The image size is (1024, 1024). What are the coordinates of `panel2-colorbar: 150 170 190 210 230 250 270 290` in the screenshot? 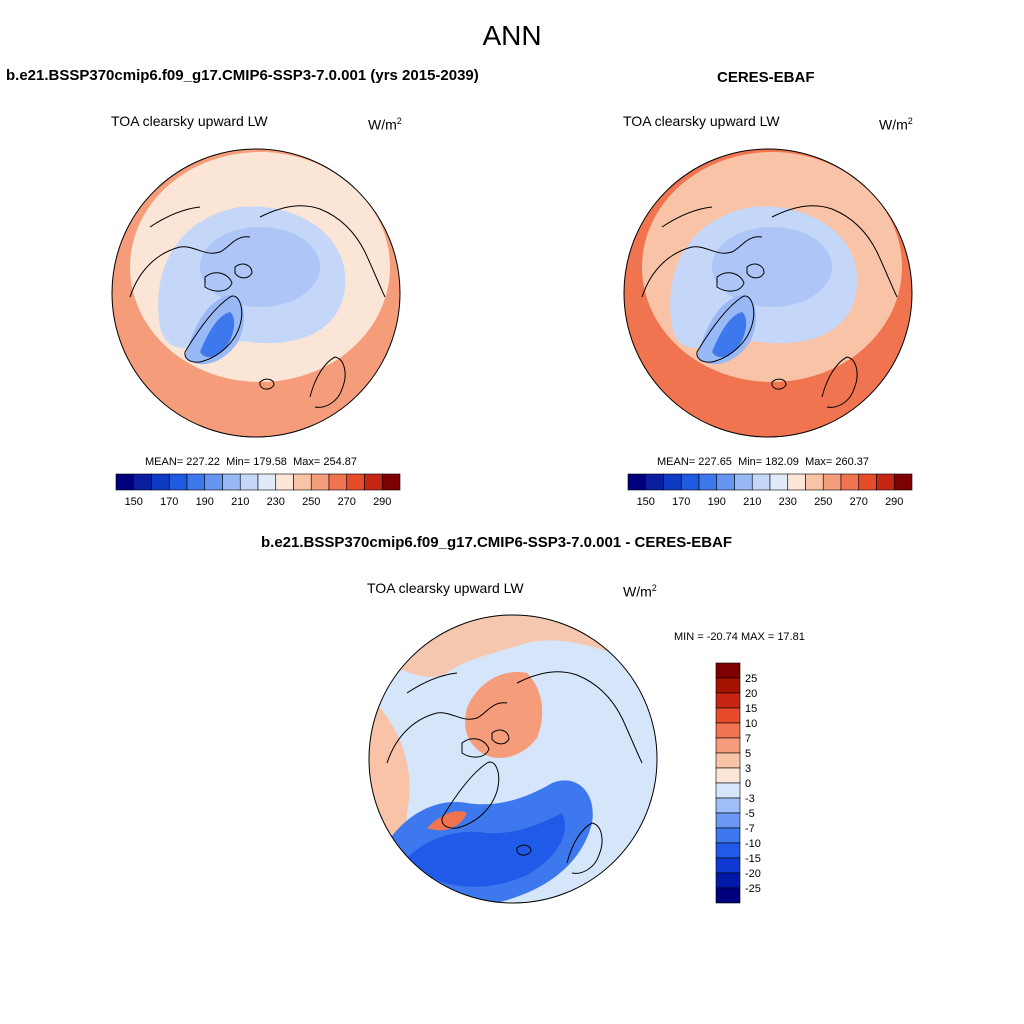 It's located at (770, 490).